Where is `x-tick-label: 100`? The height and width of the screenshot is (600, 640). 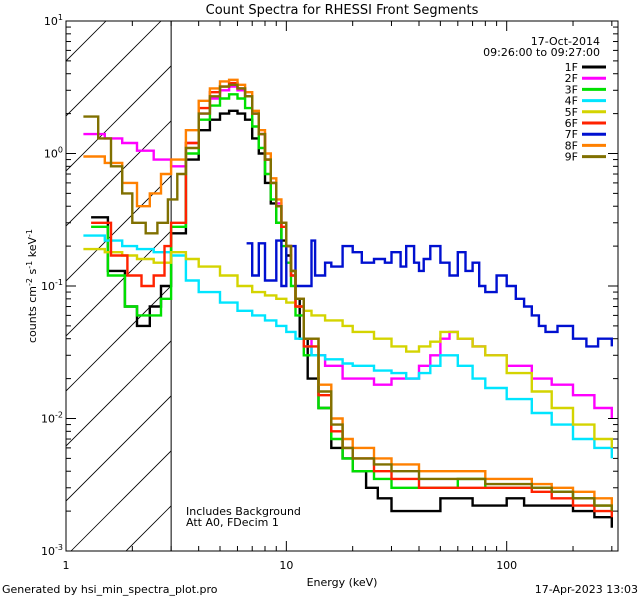 x-tick-label: 100 is located at coordinates (506, 565).